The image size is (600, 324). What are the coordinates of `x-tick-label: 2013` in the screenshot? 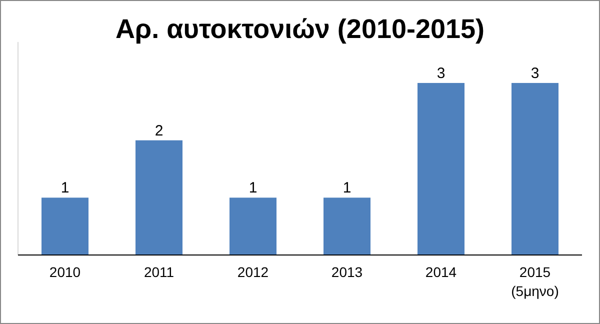 It's located at (347, 272).